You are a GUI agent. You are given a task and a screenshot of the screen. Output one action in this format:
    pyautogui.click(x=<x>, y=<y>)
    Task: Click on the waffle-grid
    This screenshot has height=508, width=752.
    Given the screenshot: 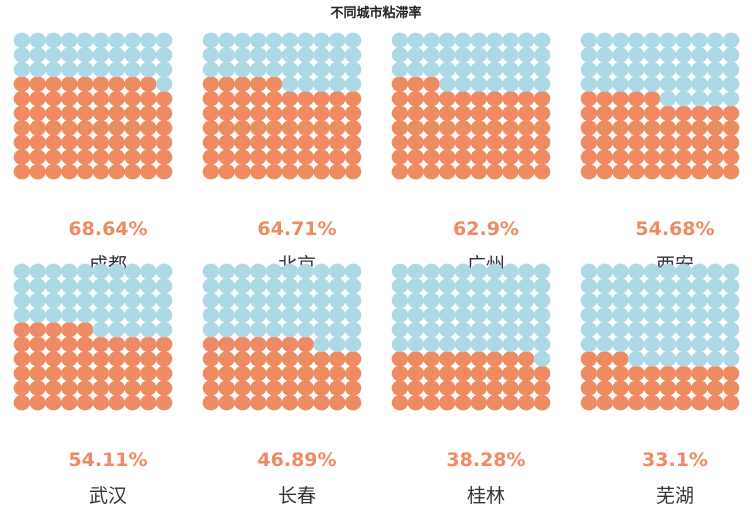 What is the action you would take?
    pyautogui.click(x=660, y=106)
    